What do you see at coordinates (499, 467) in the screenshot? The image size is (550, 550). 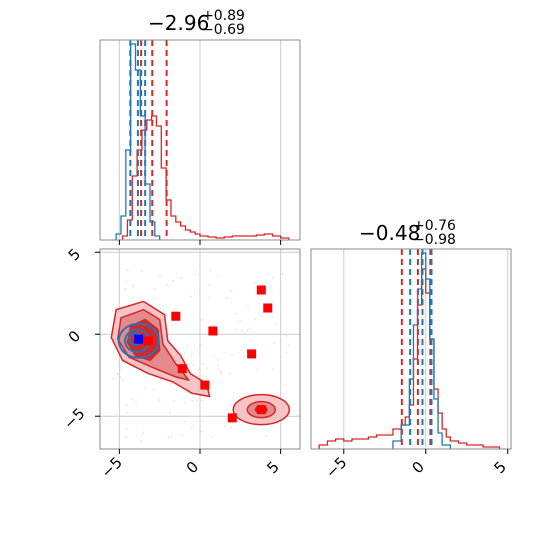 I see `x-tick-label: 5` at bounding box center [499, 467].